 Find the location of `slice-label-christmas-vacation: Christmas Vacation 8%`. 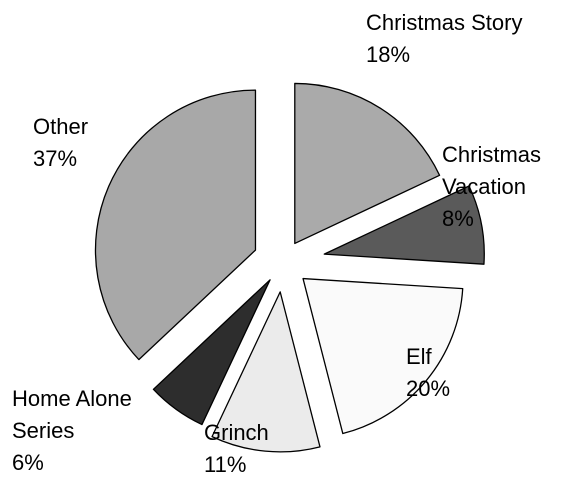

slice-label-christmas-vacation: Christmas Vacation 8% is located at coordinates (491, 186).